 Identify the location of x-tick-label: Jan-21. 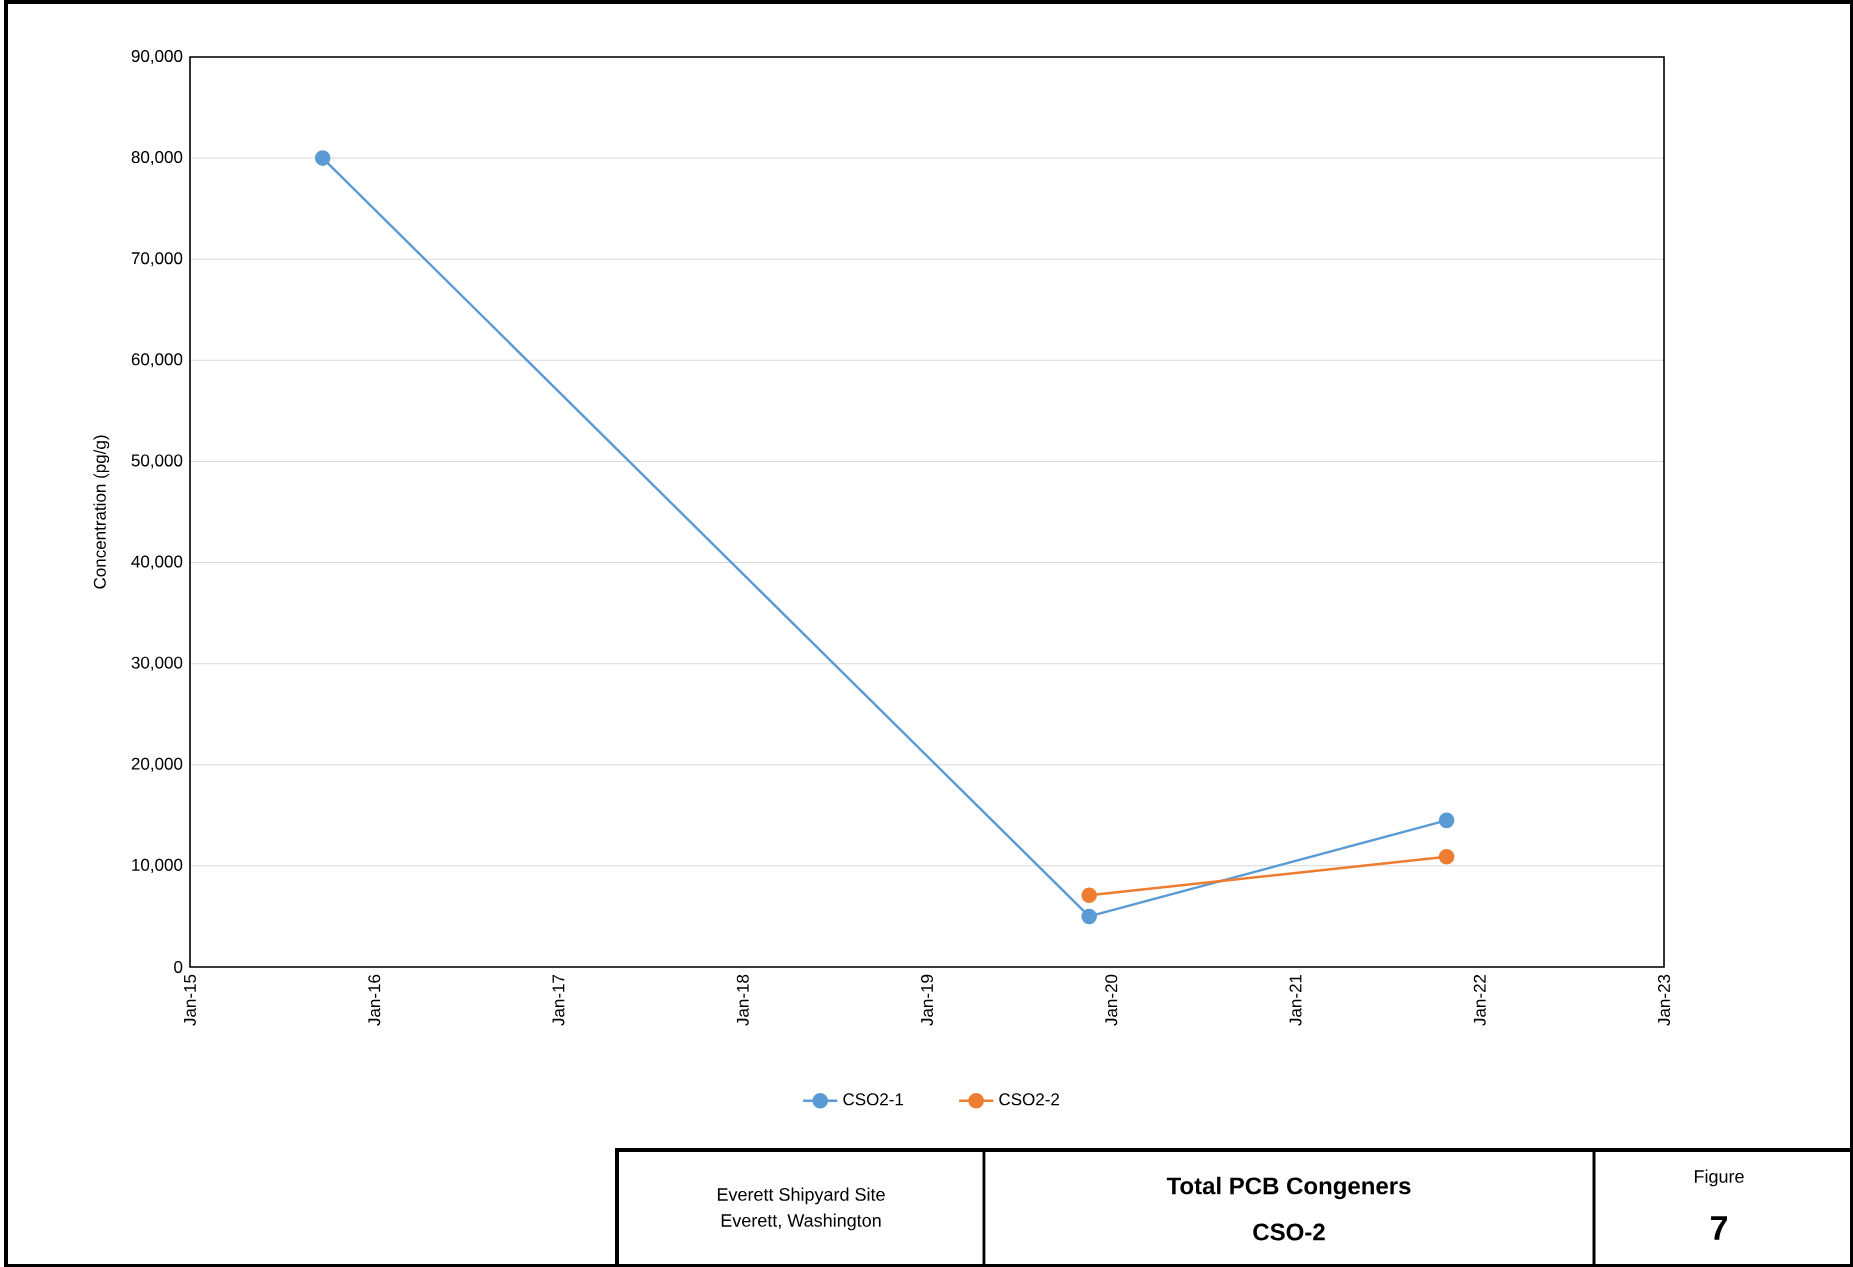
(1295, 1000).